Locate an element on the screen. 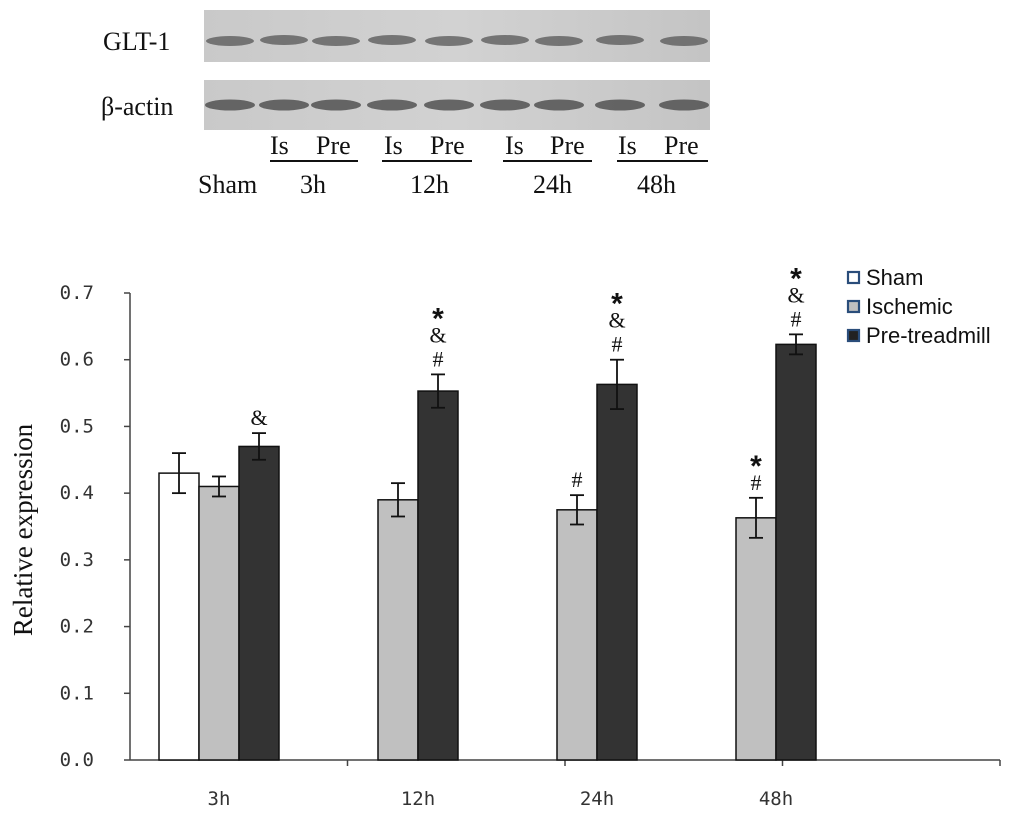  legend-label-pre-treadmill: Pre-treadmill is located at coordinates (928, 335).